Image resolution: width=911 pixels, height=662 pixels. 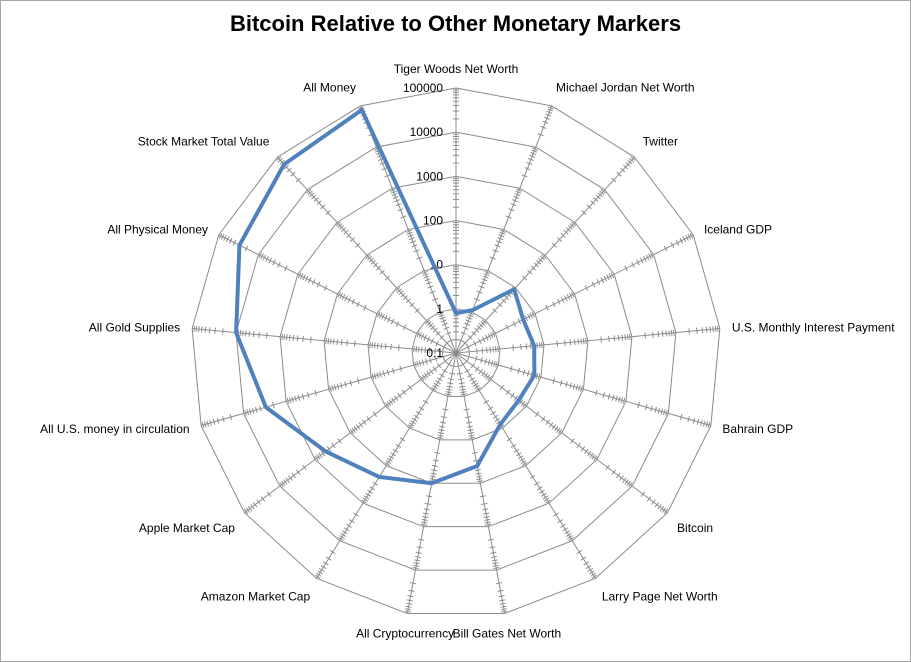 What do you see at coordinates (695, 528) in the screenshot?
I see `category-label: Bitcoin` at bounding box center [695, 528].